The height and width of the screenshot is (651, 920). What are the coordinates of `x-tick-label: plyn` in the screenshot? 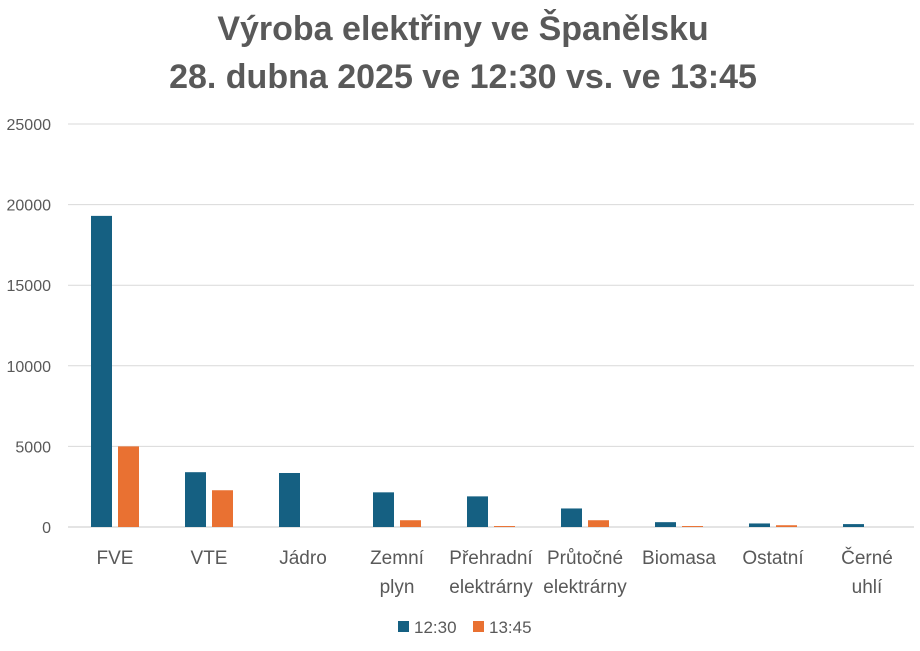 It's located at (397, 587).